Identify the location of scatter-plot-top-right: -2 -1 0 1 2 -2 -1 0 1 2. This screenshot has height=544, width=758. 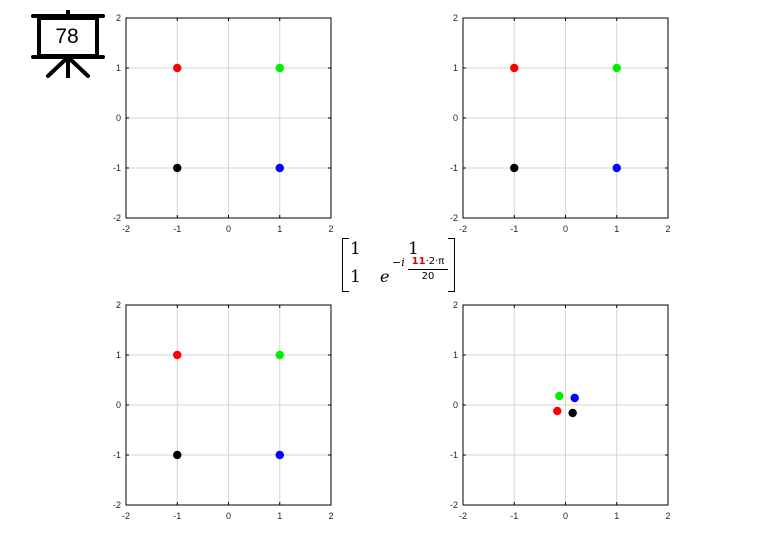
(560, 123).